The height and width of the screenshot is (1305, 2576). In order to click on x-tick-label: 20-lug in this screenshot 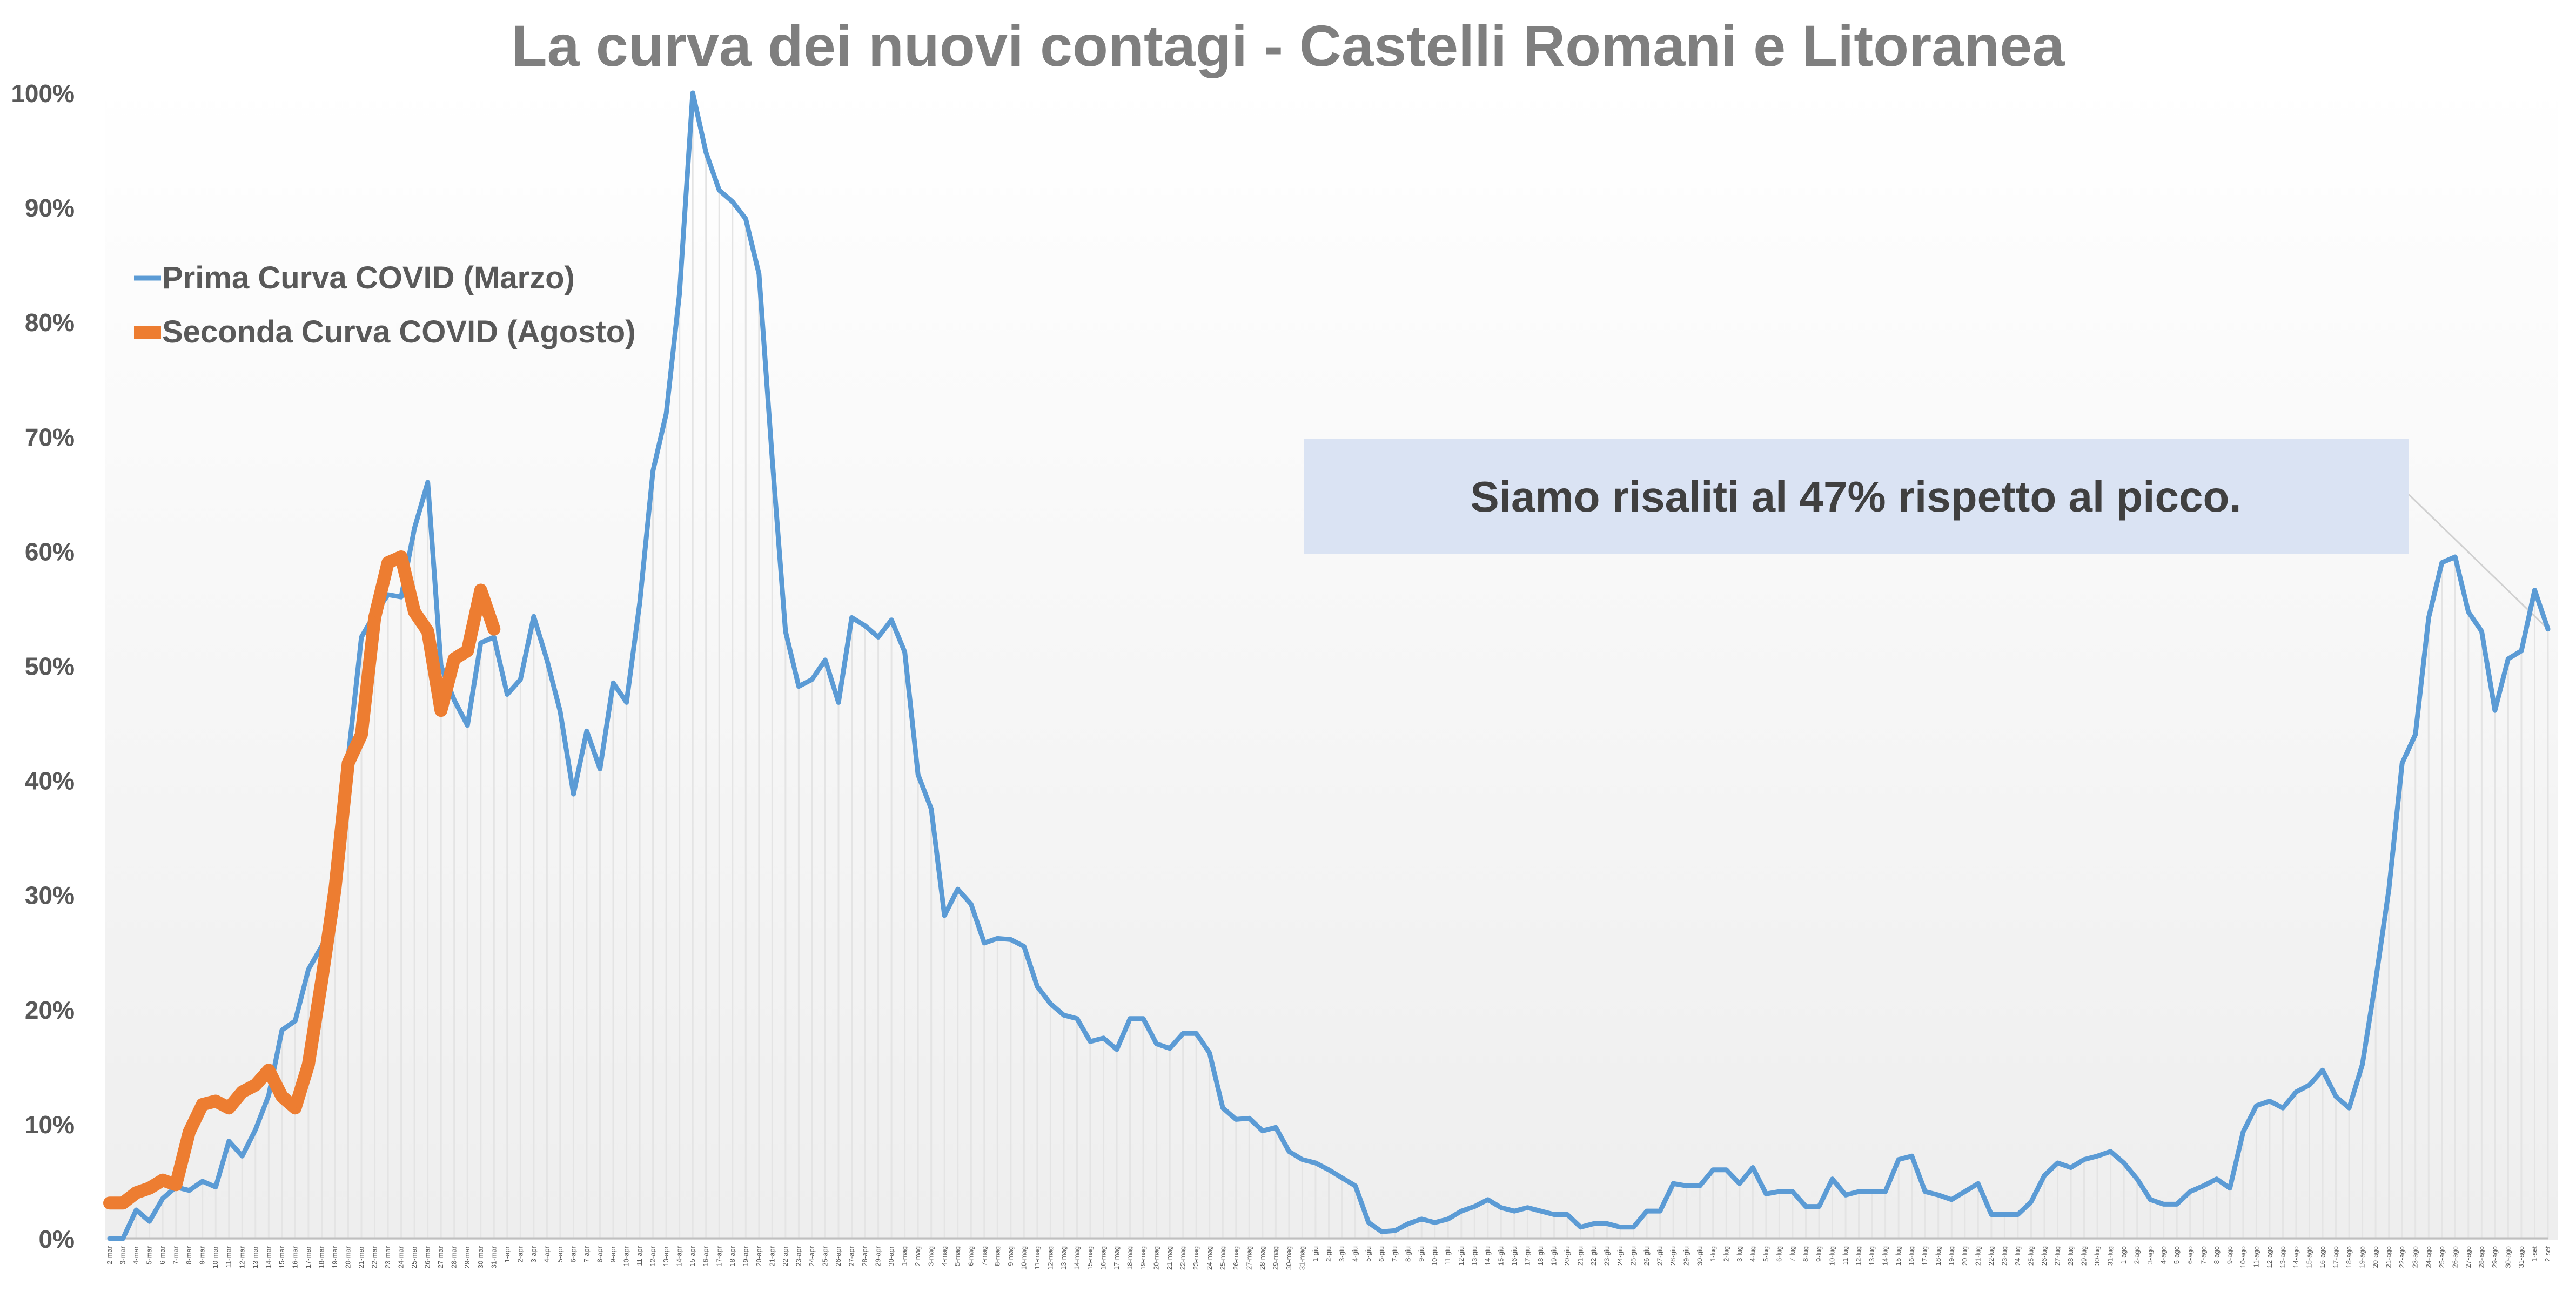, I will do `click(1965, 1256)`.